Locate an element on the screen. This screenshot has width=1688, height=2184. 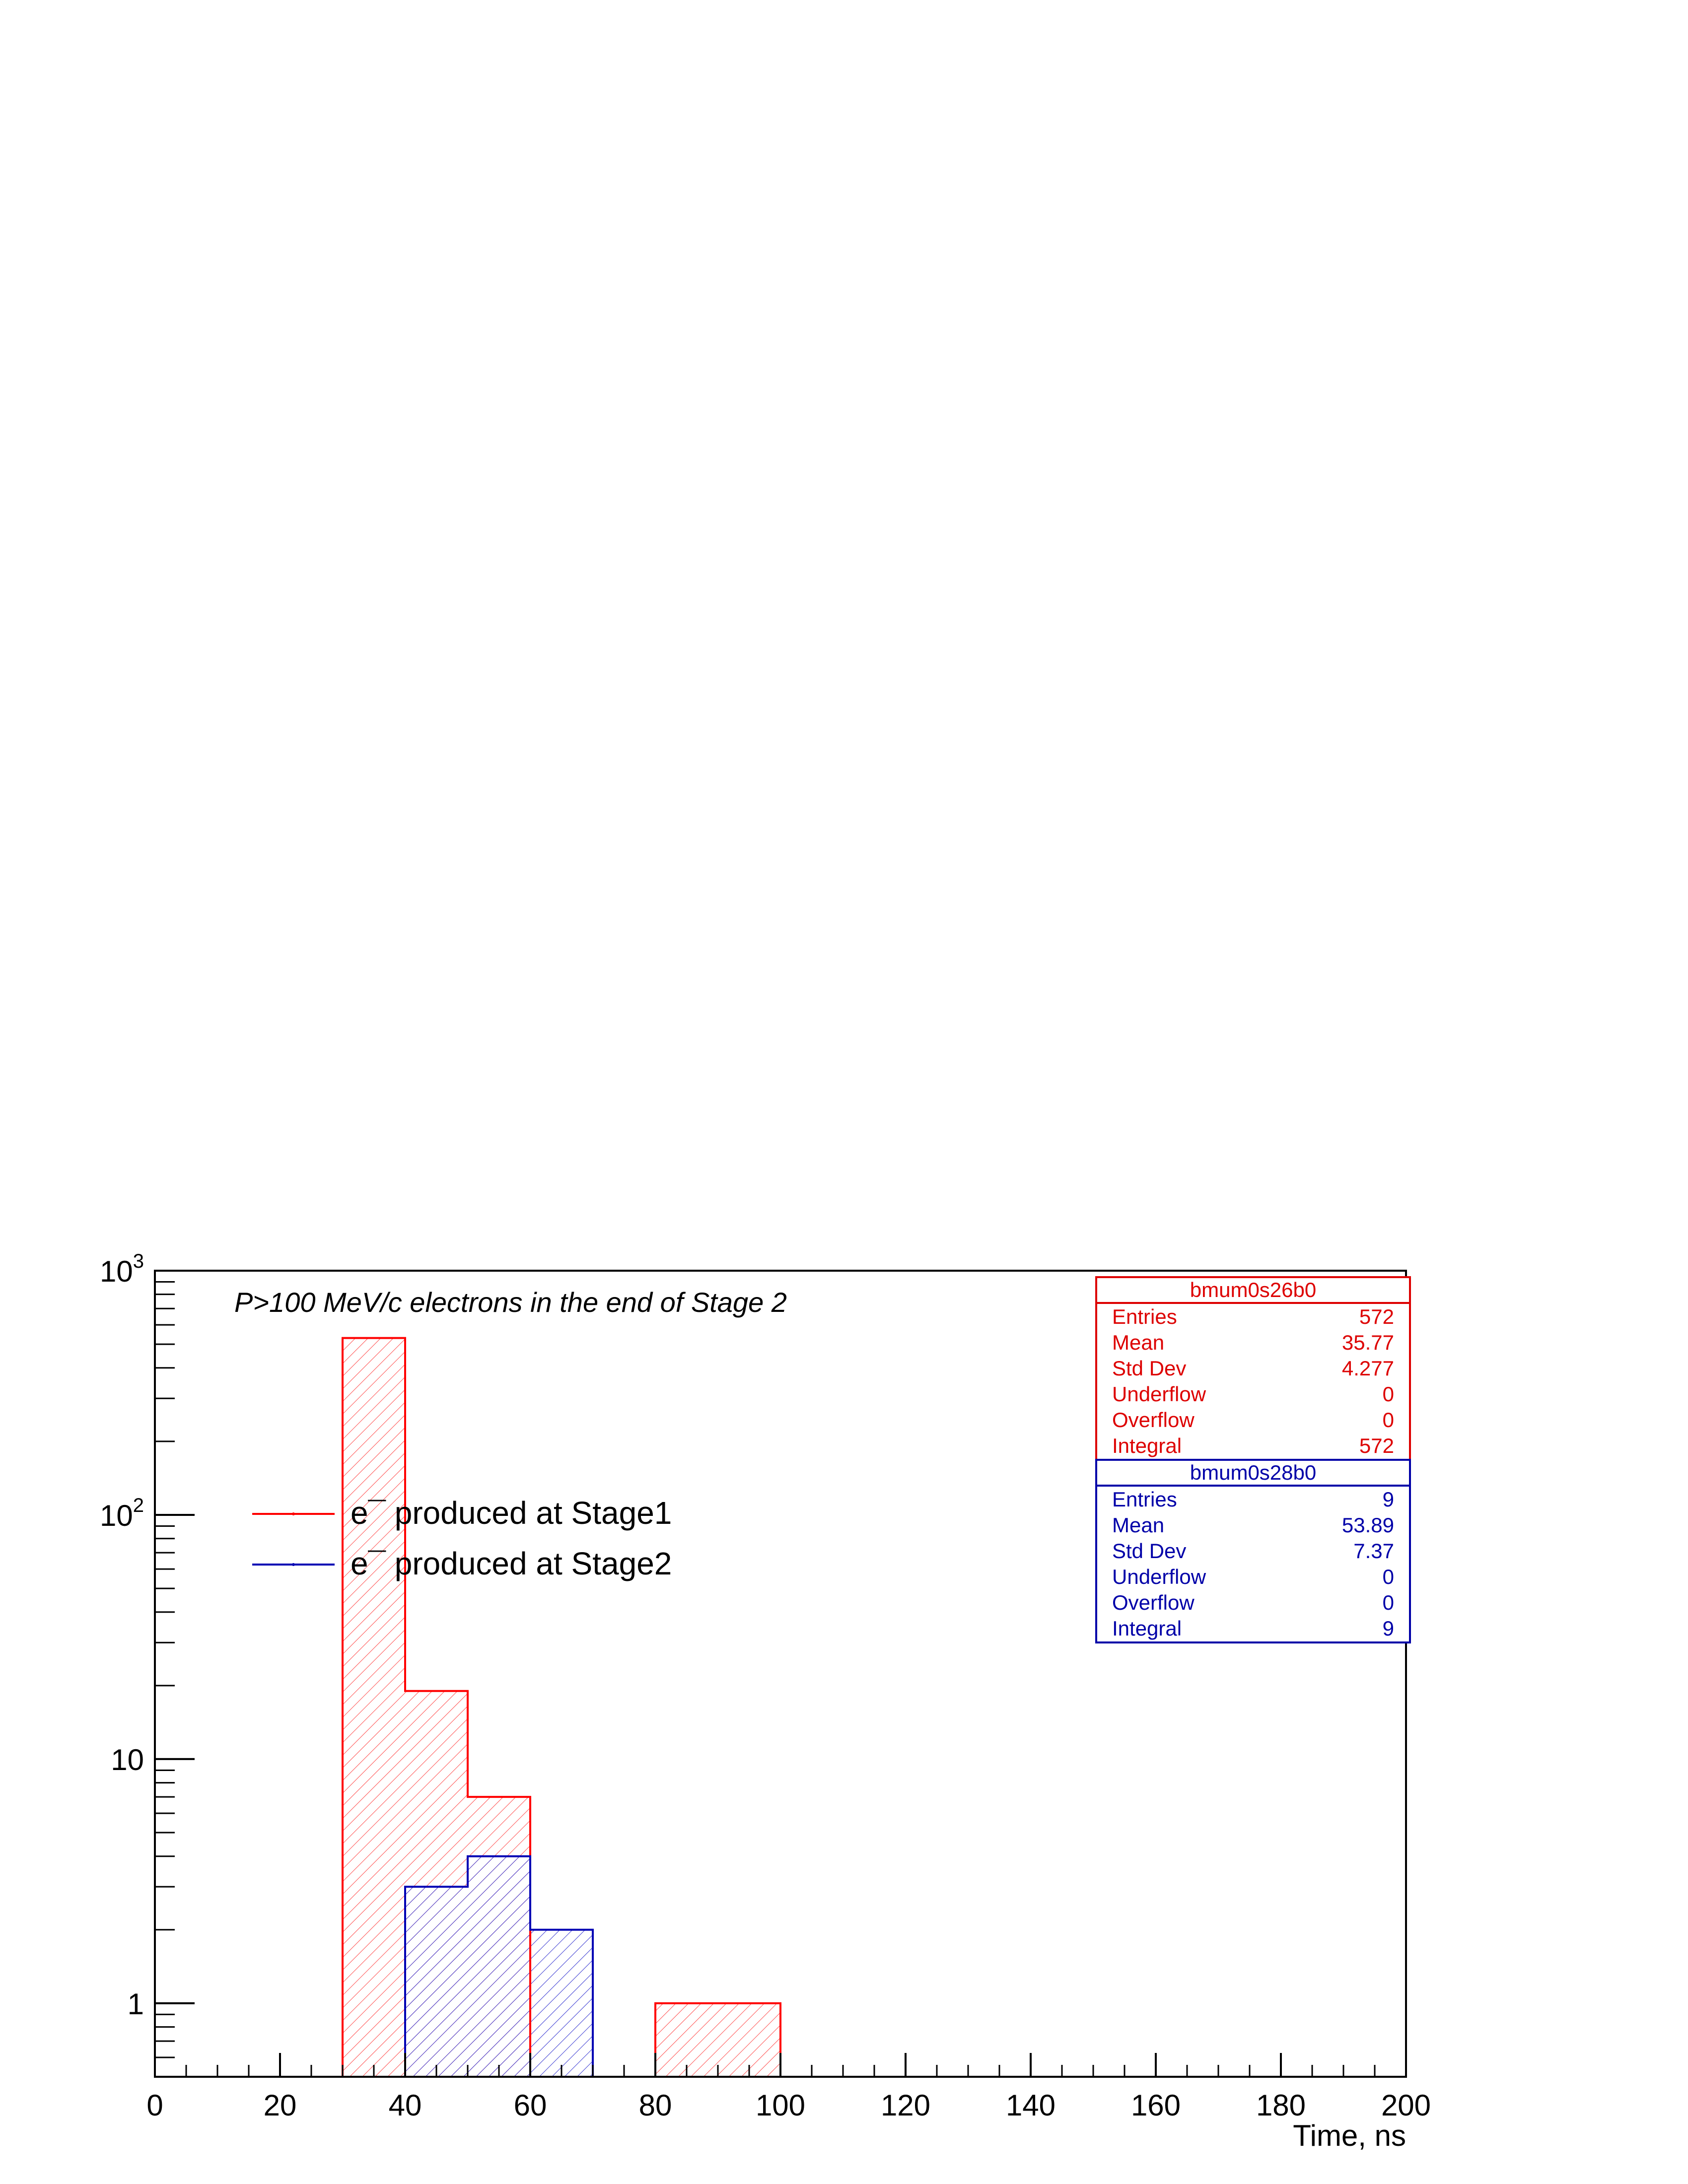
legend-label-2: e¯ produced at Stage2 is located at coordinates (512, 1563).